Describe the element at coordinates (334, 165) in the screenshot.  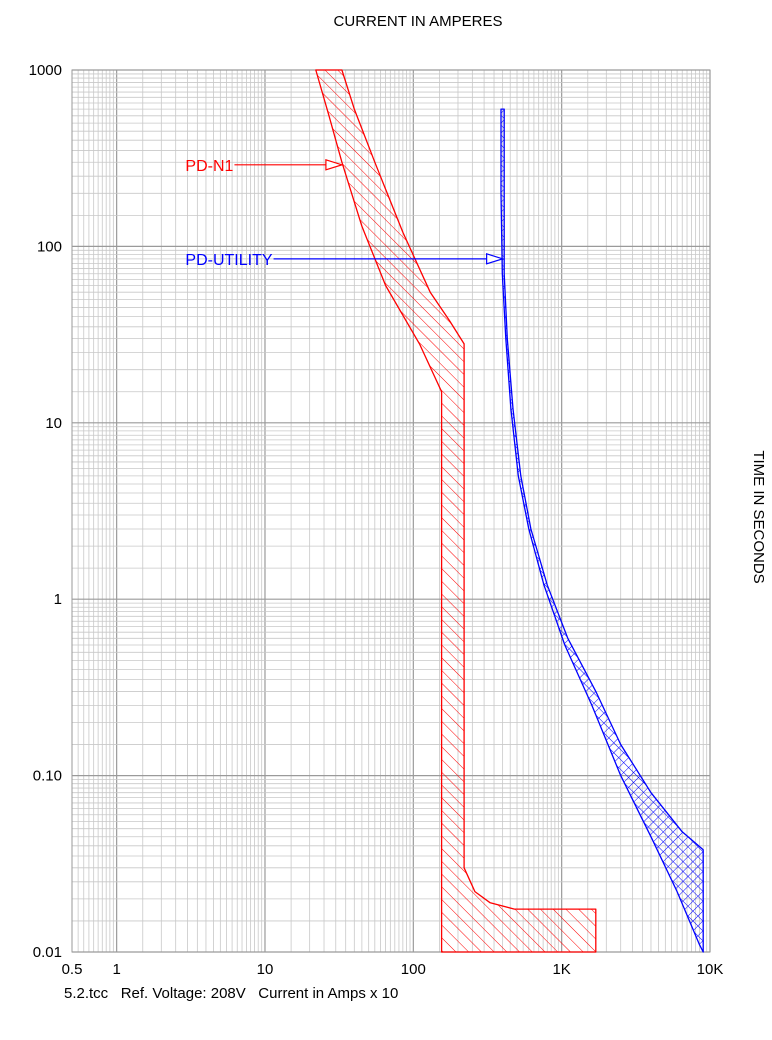
I see `arrow-head-pd-n1` at that location.